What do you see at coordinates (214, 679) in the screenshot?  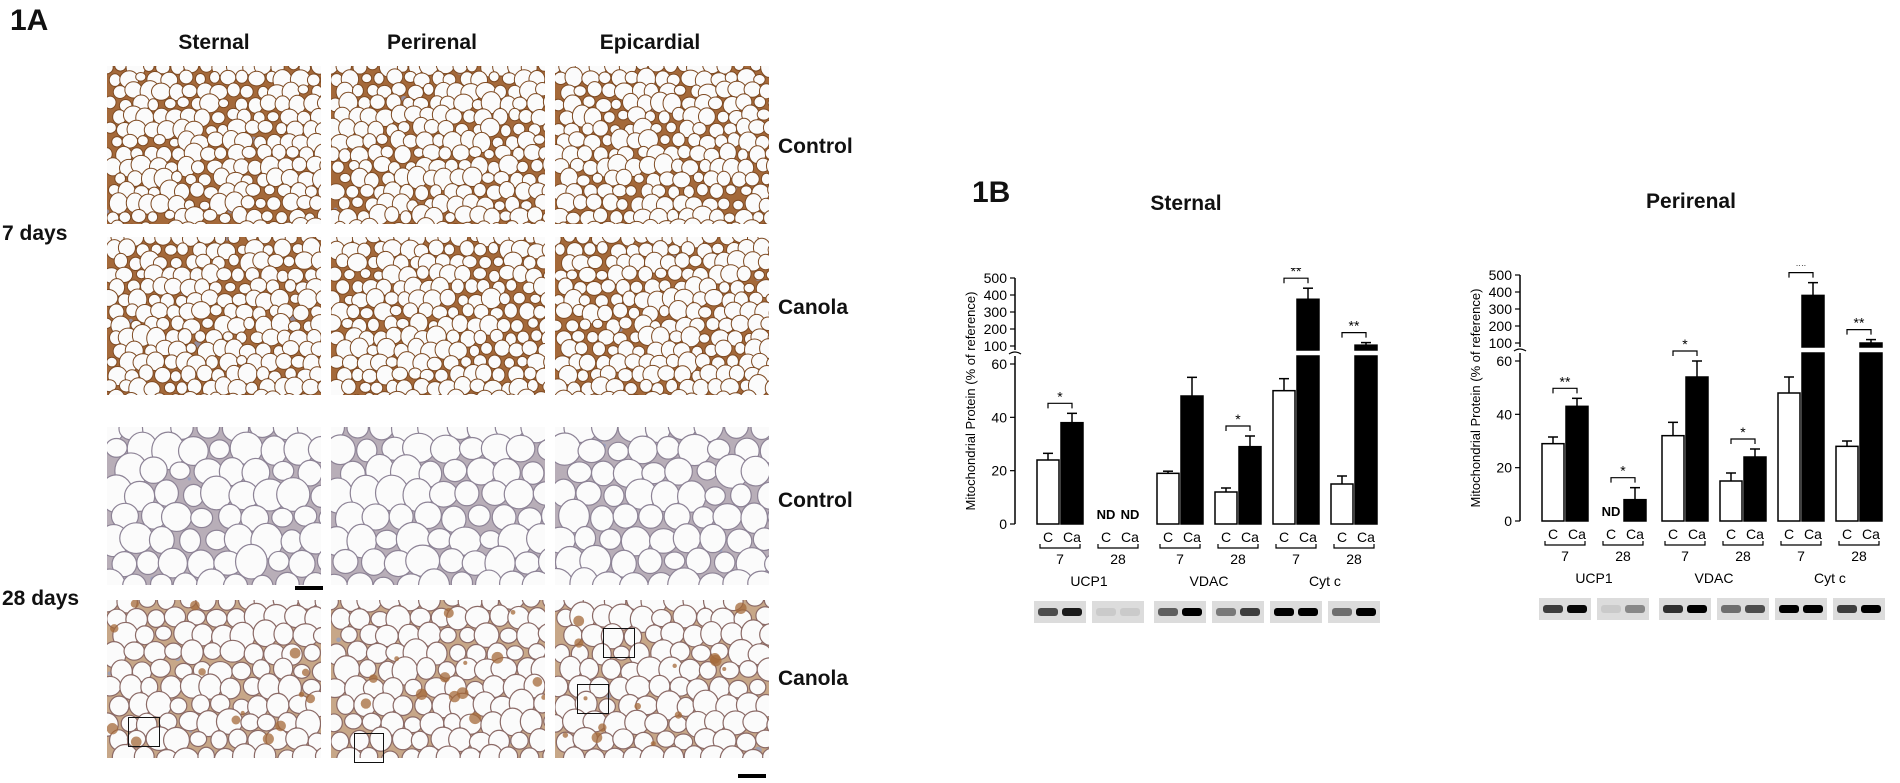 I see `histology-tile-sternal-canola-28d` at bounding box center [214, 679].